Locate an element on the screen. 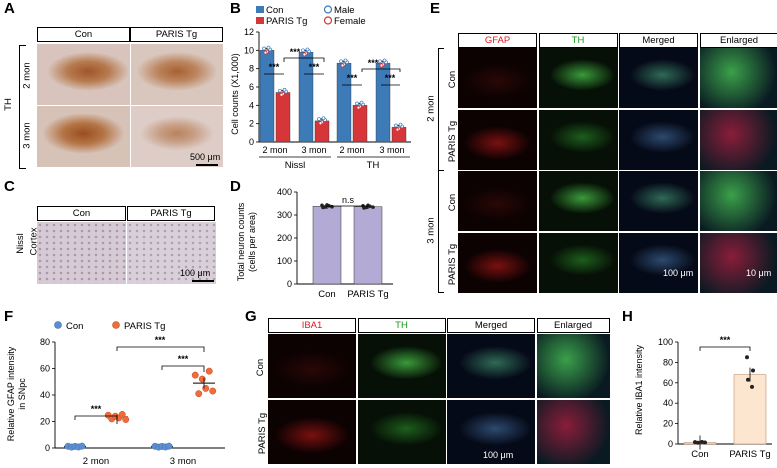 Image resolution: width=777 pixels, height=468 pixels. panelE-image-gfap-row1 is located at coordinates (497, 139).